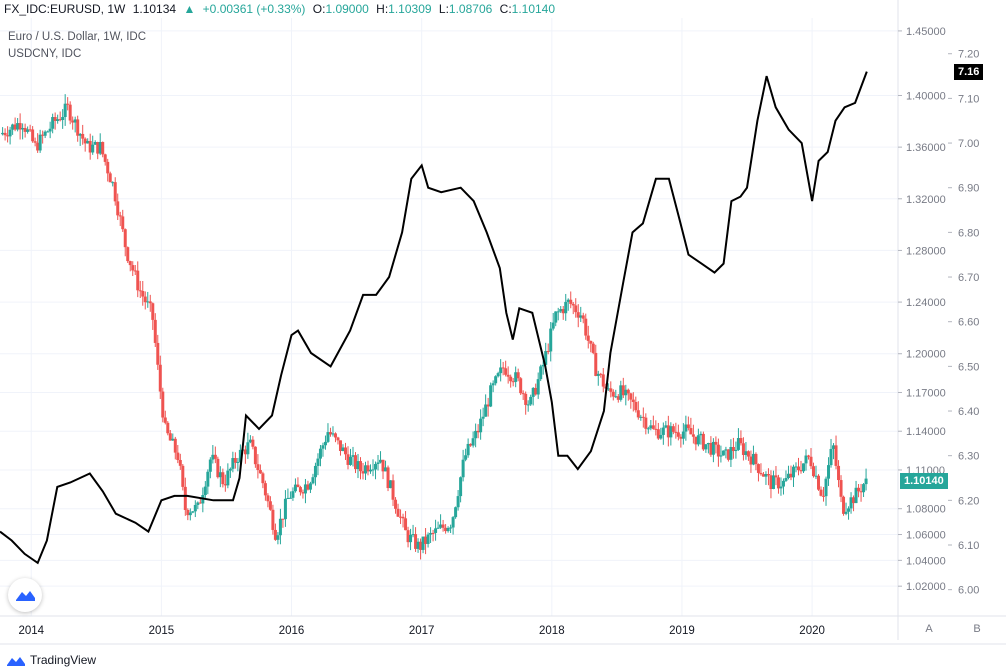 The height and width of the screenshot is (670, 1006). What do you see at coordinates (45, 54) in the screenshot?
I see `overlay-series-legend: USDCNY, IDC` at bounding box center [45, 54].